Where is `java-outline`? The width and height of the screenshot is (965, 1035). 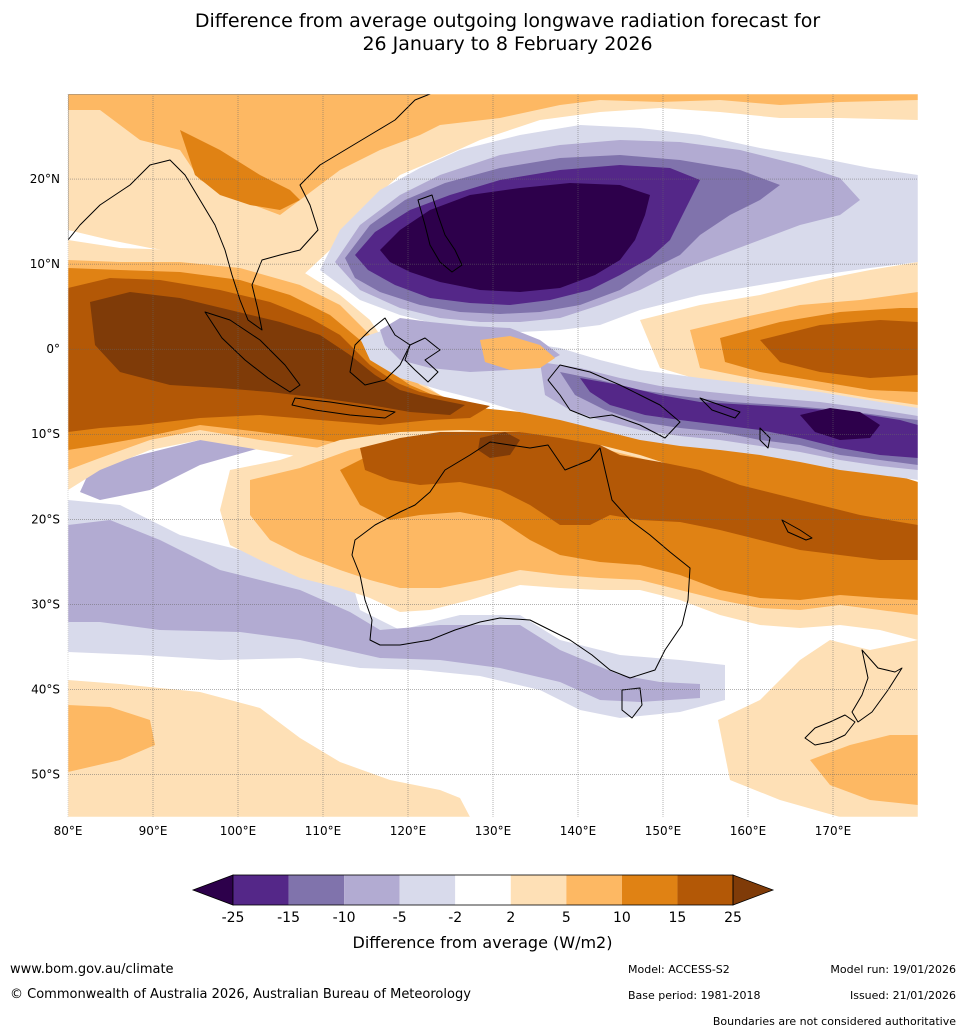
java-outline is located at coordinates (343, 408).